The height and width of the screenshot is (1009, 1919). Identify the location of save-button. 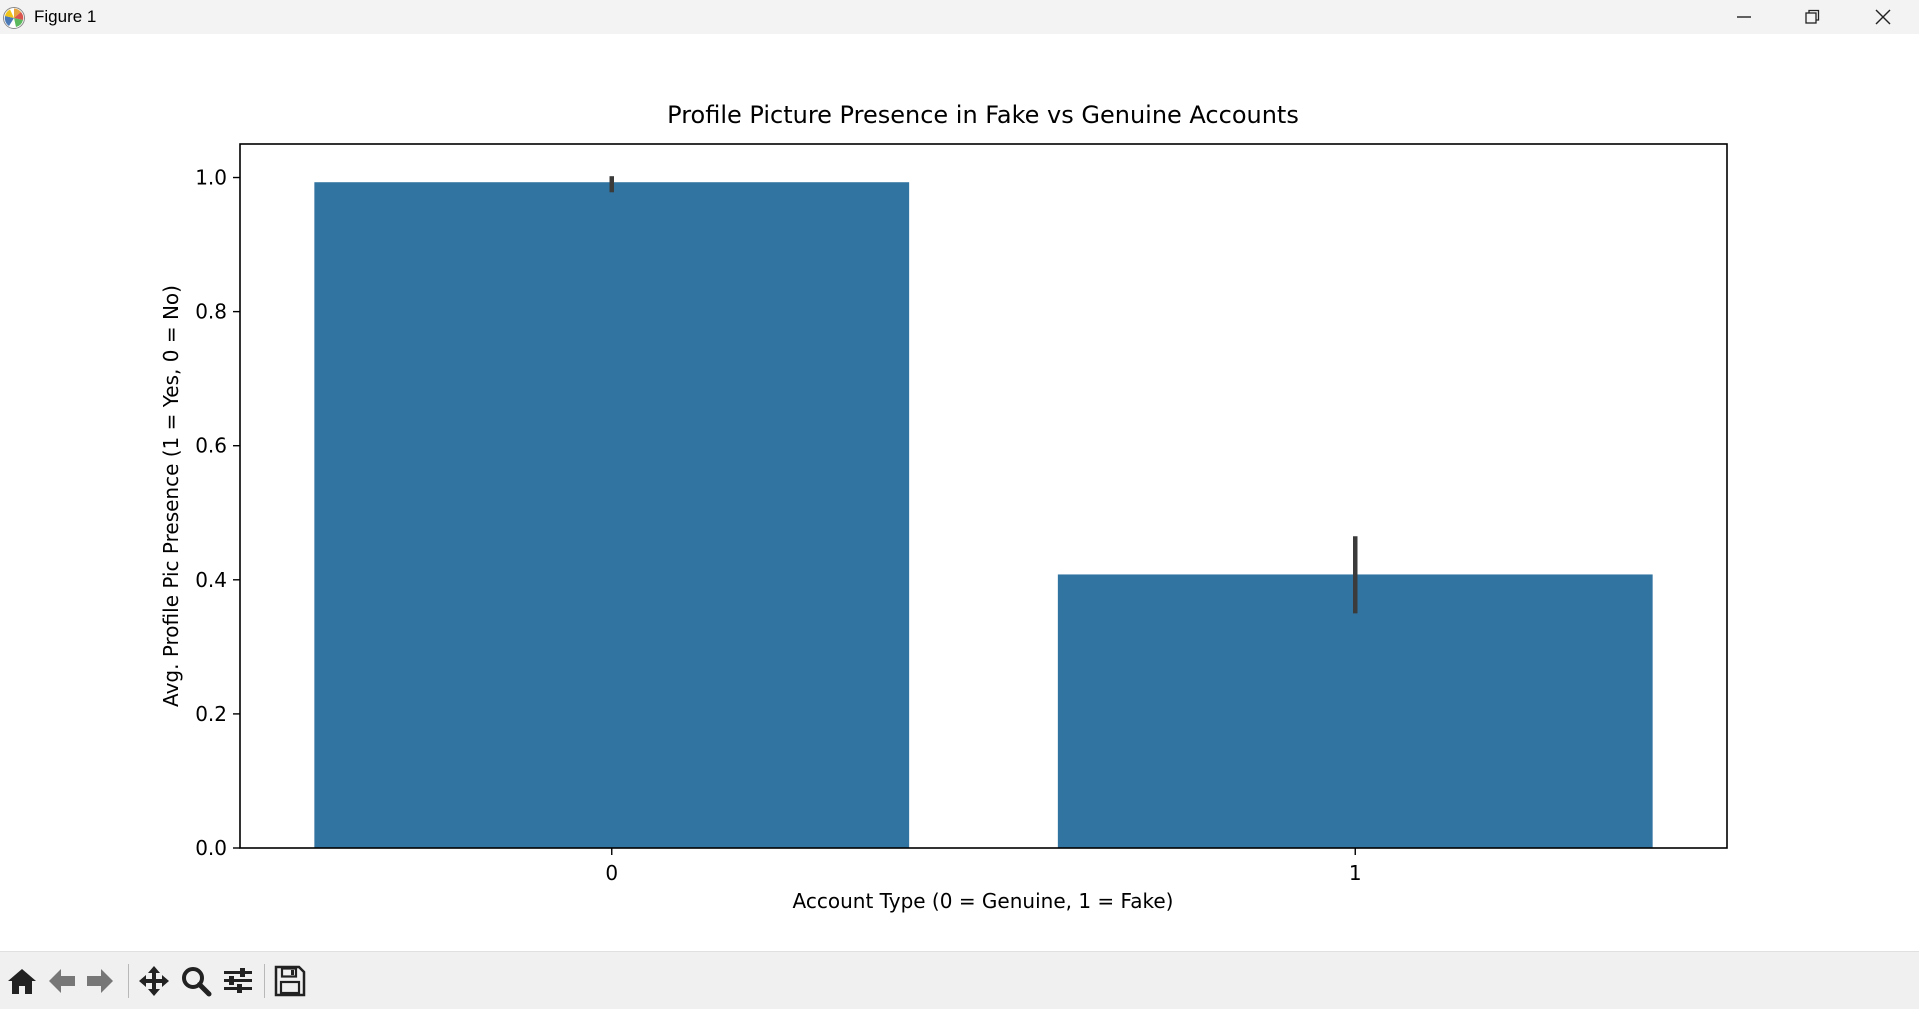
(290, 981).